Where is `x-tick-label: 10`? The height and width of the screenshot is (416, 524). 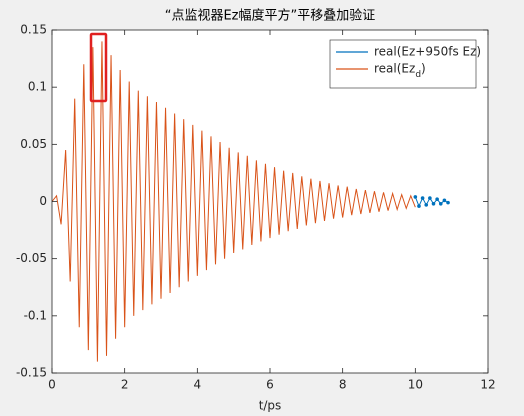
x-tick-label: 10 is located at coordinates (415, 385).